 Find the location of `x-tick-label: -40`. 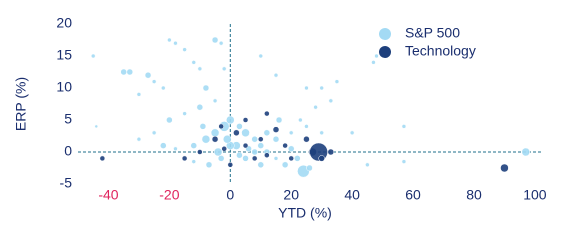

x-tick-label: -40 is located at coordinates (108, 195).